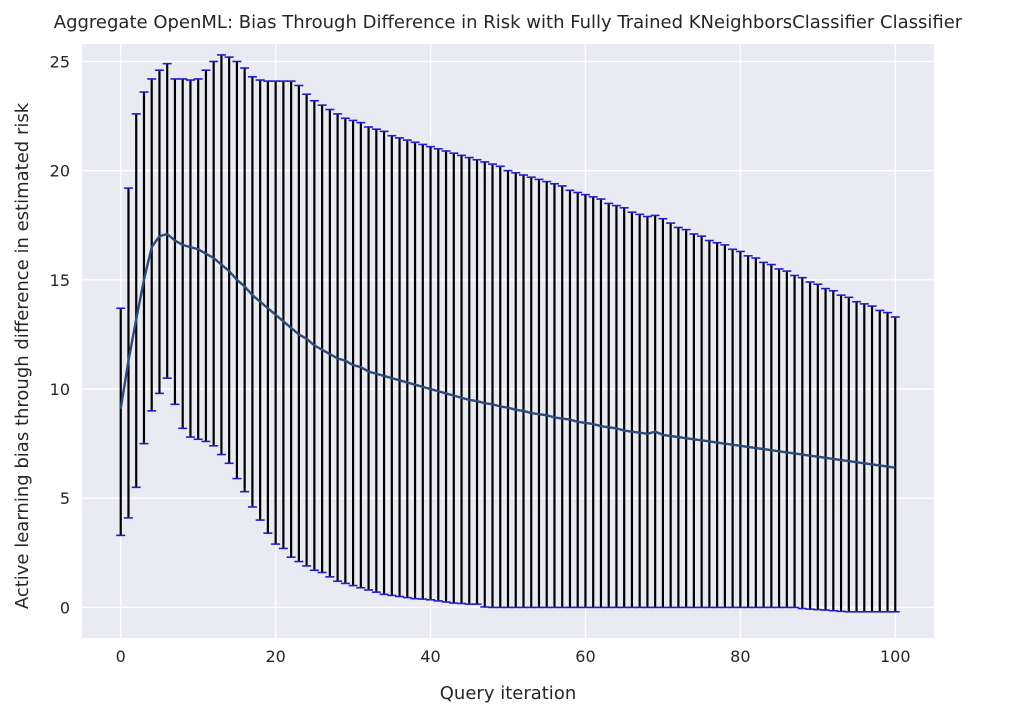 This screenshot has height=716, width=1013. Describe the element at coordinates (60, 334) in the screenshot. I see `y-axis: 0 5 10 15 20 25` at that location.